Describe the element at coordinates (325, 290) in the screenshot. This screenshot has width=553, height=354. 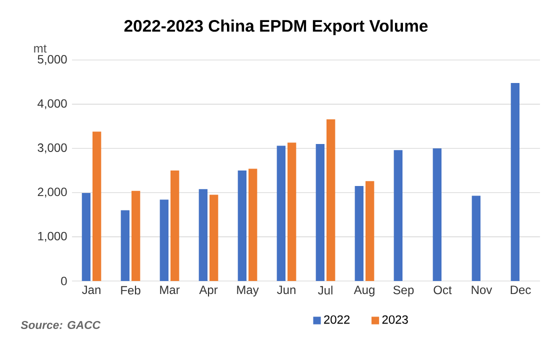
I see `x-tick-label: Jul` at that location.